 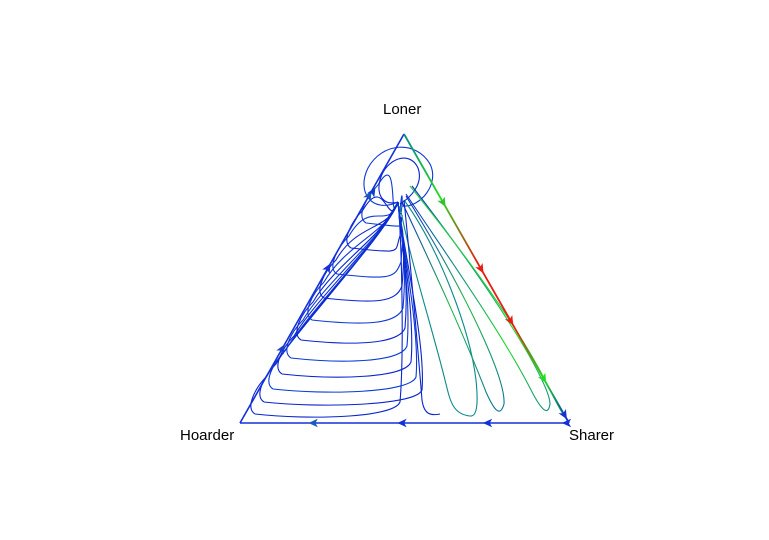 I want to click on spiral-loop, so click(x=399, y=181).